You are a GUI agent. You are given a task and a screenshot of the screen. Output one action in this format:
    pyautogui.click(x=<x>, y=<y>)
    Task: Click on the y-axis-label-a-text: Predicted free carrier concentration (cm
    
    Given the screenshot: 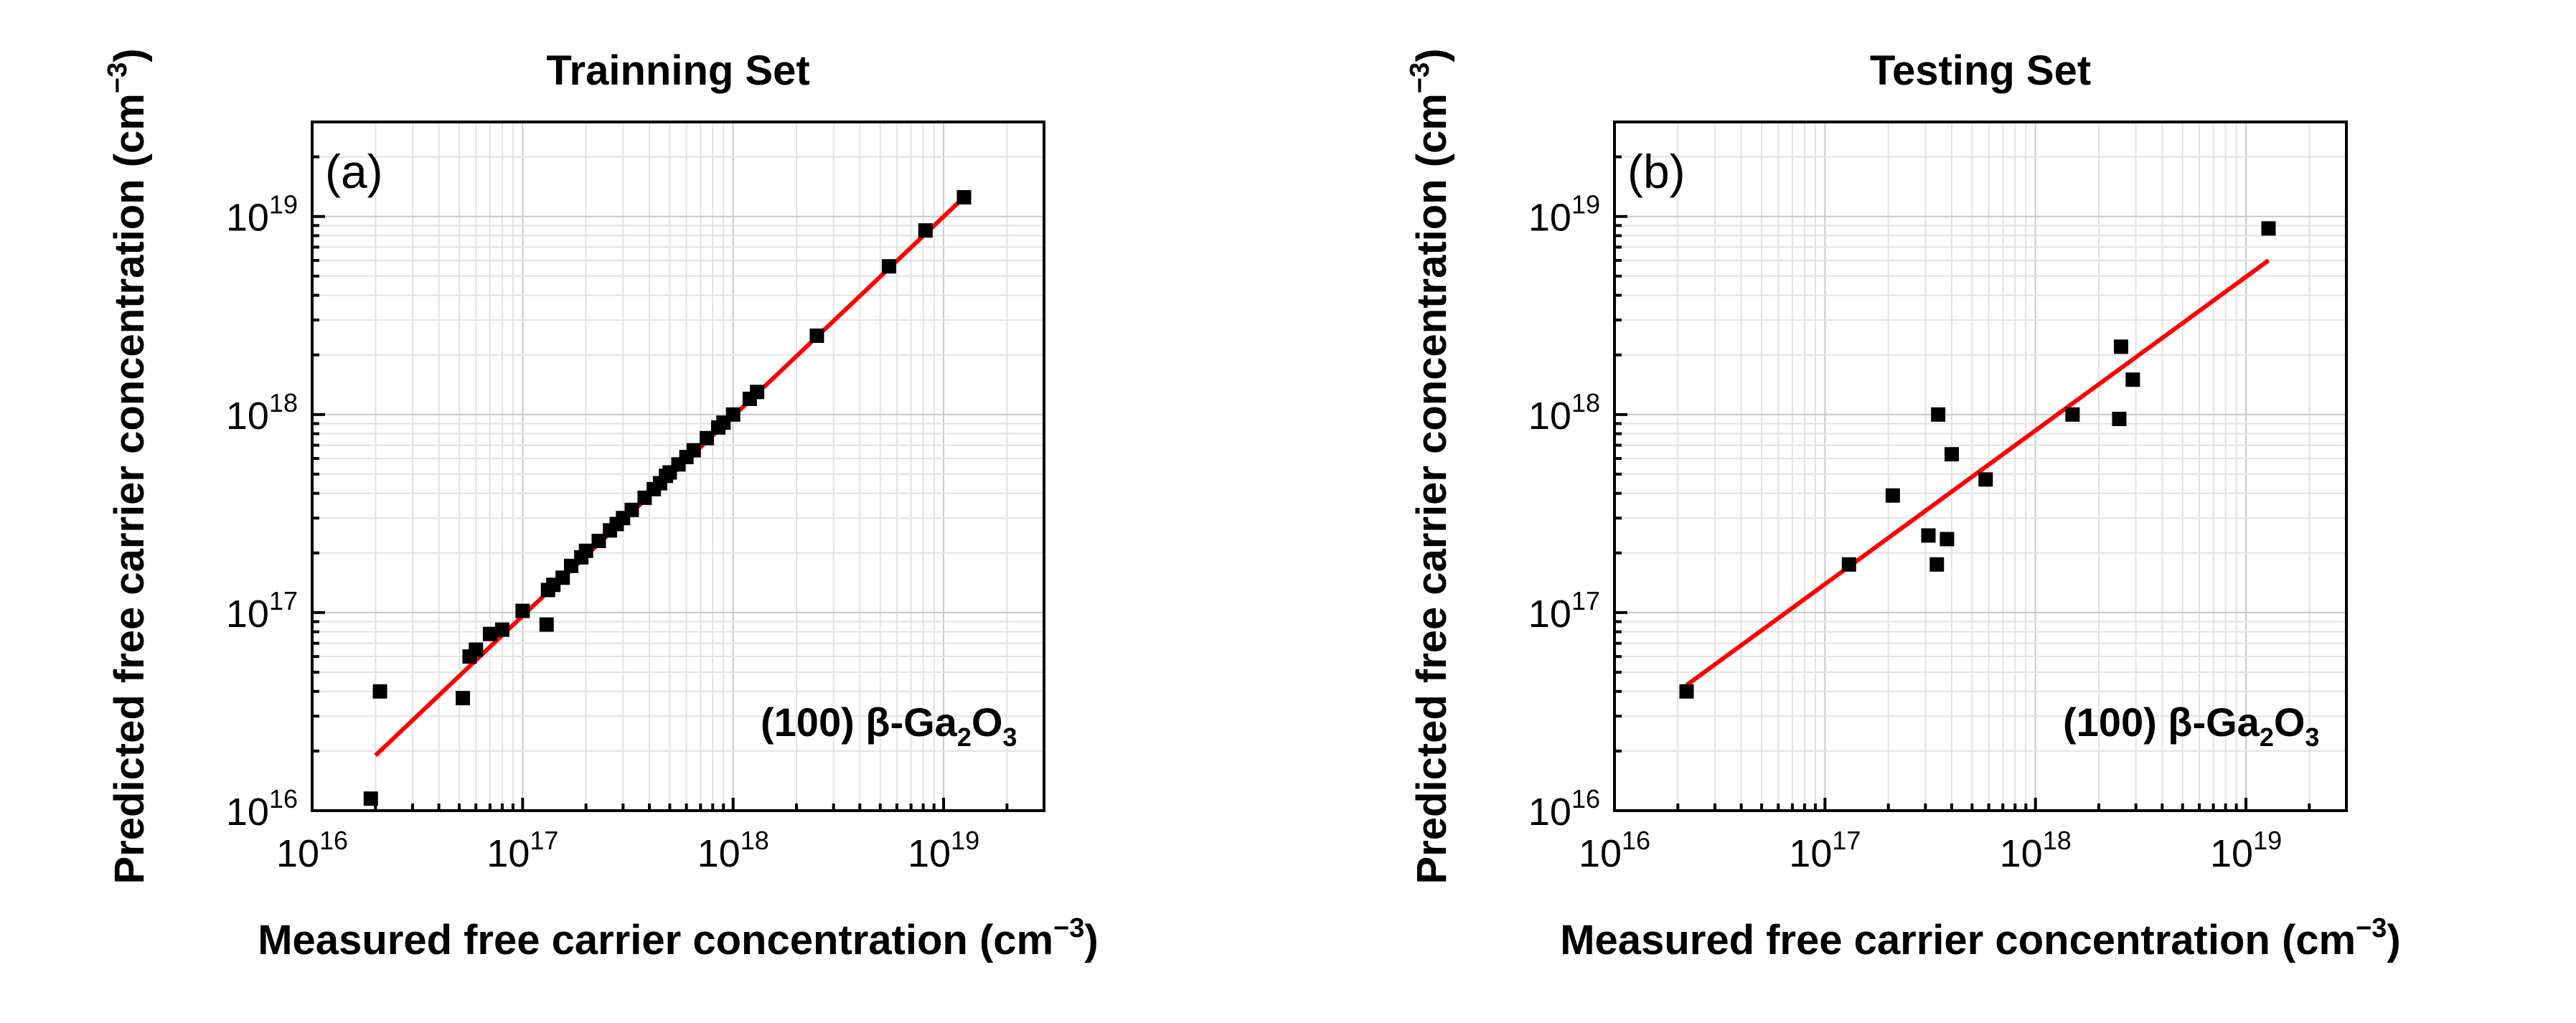 What is the action you would take?
    pyautogui.click(x=129, y=488)
    